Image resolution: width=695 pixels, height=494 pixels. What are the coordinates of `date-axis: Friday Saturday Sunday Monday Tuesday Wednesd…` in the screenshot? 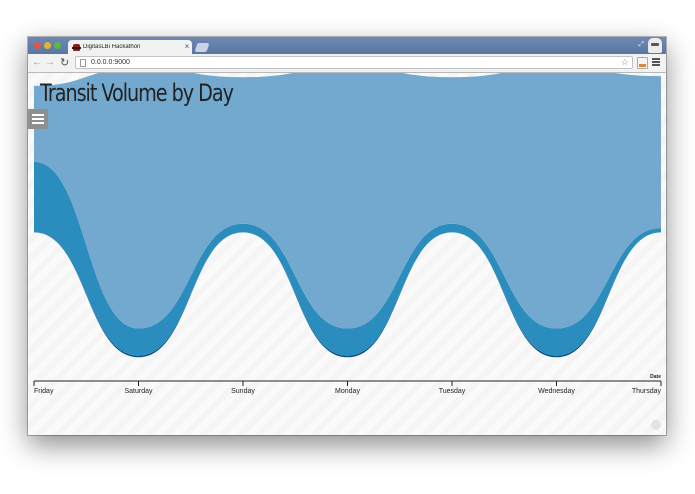 It's located at (347, 384).